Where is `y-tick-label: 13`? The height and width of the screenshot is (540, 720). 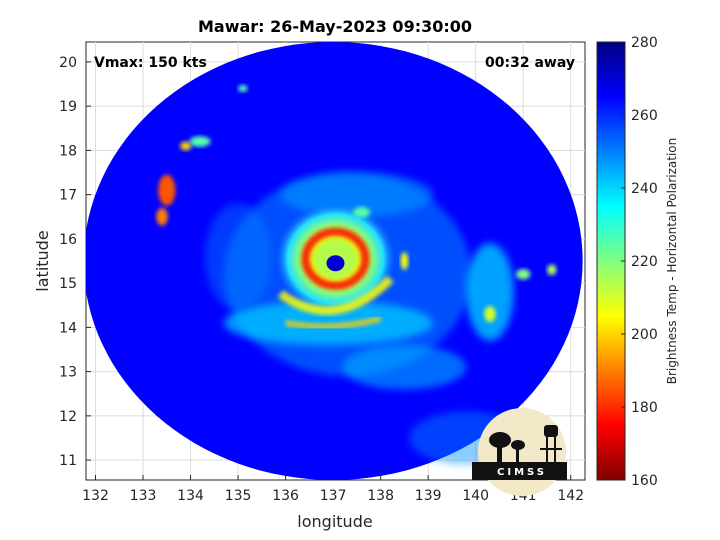
y-tick-label: 13 is located at coordinates (68, 373).